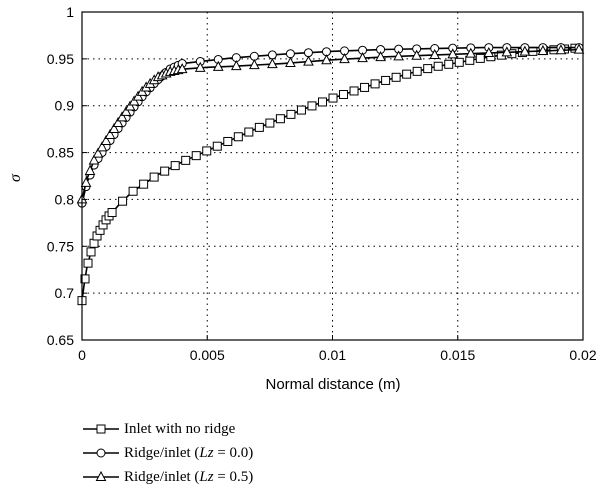 The image size is (600, 493). I want to click on x-tick-label: 0.02, so click(582, 355).